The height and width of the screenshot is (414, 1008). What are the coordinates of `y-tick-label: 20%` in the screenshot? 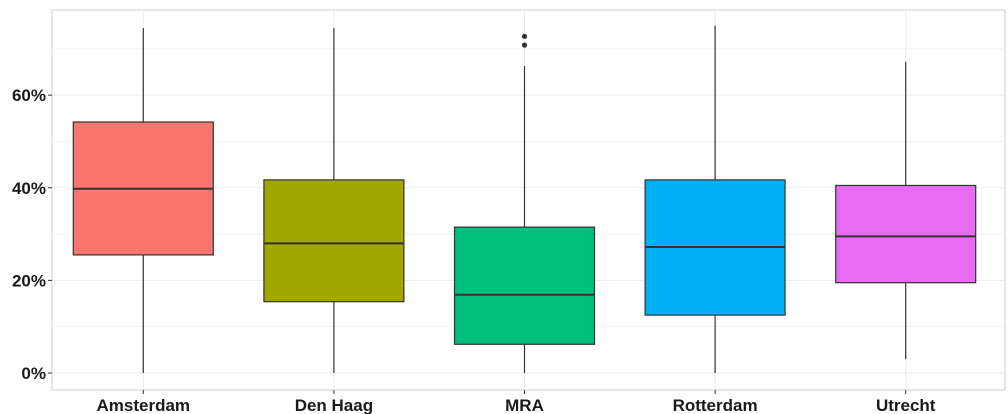 It's located at (29, 280).